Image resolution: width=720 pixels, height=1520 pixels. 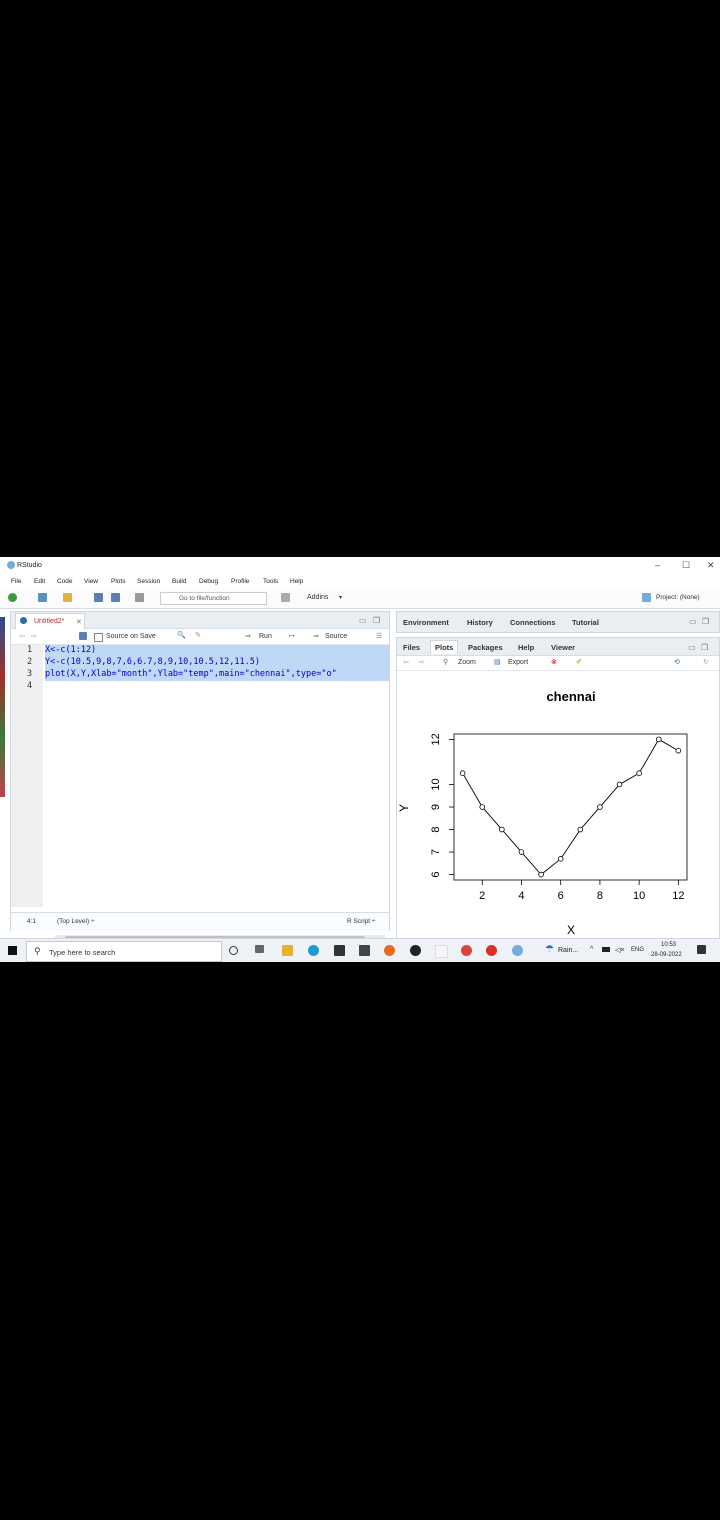 What do you see at coordinates (558, 663) in the screenshot?
I see `plot-toolbar: ⇦ ⇨ ⚲ Zoom ▤ Export ⊗ ✐ ⟲ ↻` at bounding box center [558, 663].